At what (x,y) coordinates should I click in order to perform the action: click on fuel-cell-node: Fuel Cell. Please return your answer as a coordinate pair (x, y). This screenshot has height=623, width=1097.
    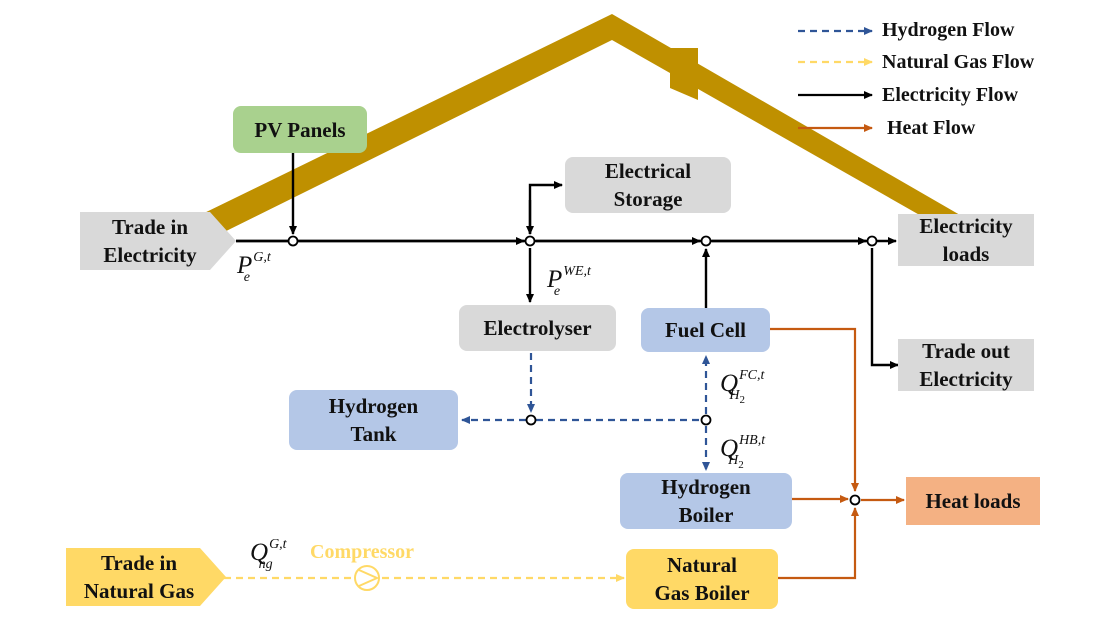
    Looking at the image, I should click on (705, 330).